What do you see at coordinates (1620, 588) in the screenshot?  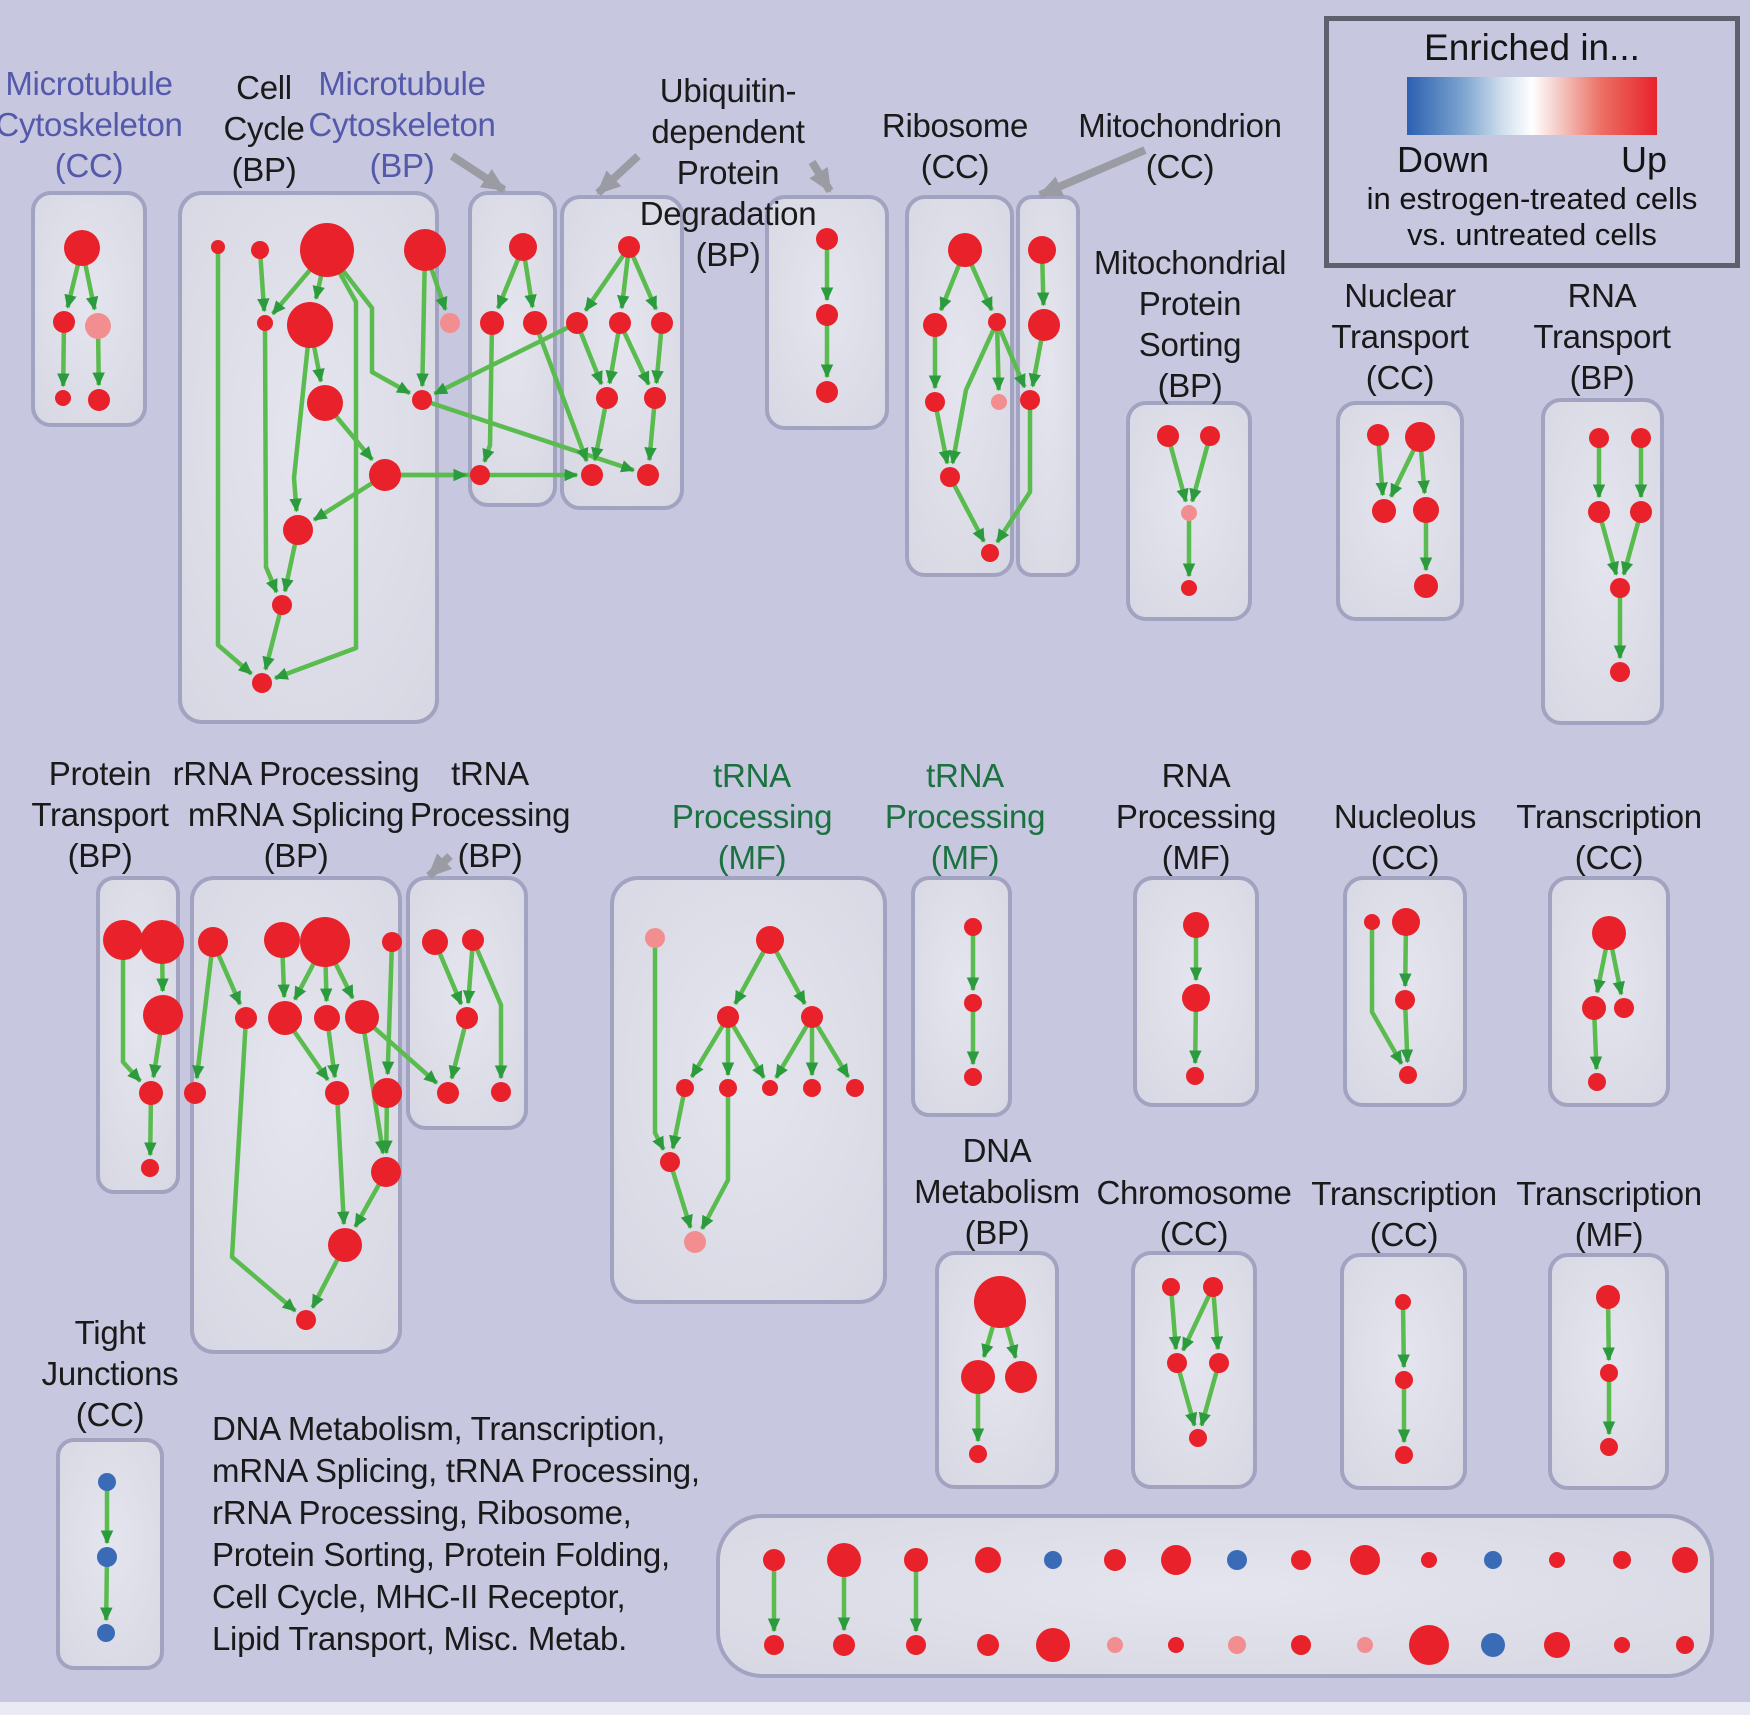 I see `node-rt5` at bounding box center [1620, 588].